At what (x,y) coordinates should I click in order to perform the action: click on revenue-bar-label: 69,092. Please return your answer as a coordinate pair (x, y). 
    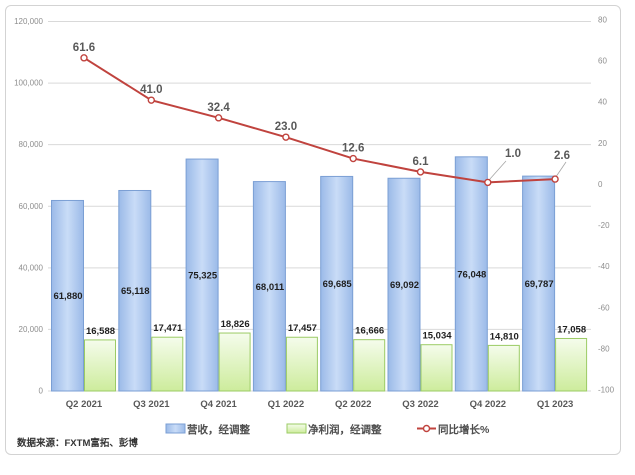
    Looking at the image, I should click on (404, 285).